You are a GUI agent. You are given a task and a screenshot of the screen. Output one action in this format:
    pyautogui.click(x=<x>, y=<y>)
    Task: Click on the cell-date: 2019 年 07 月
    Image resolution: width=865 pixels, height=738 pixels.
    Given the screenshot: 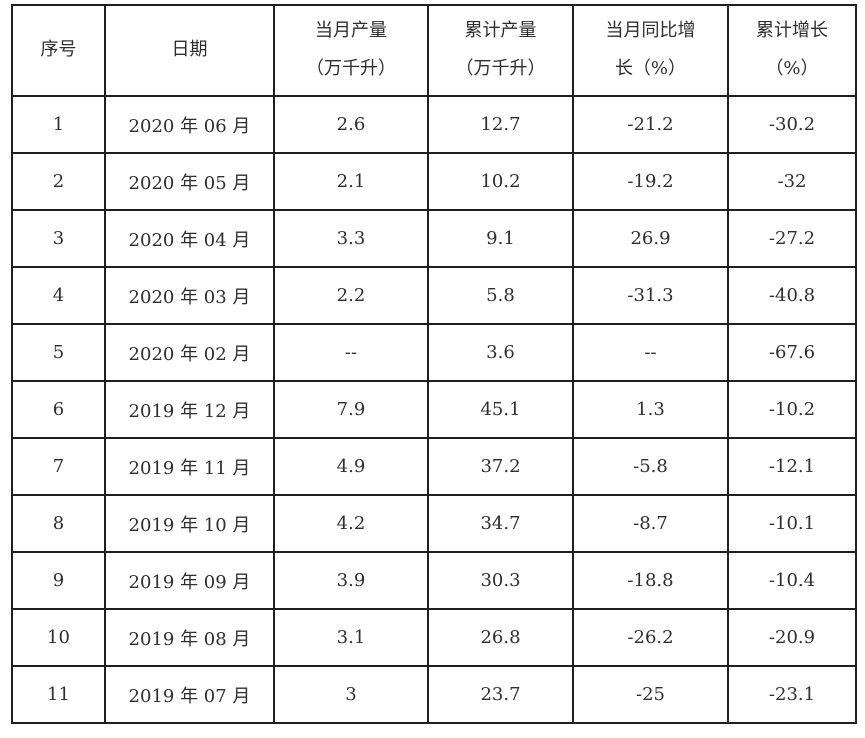 What is the action you would take?
    pyautogui.click(x=189, y=694)
    